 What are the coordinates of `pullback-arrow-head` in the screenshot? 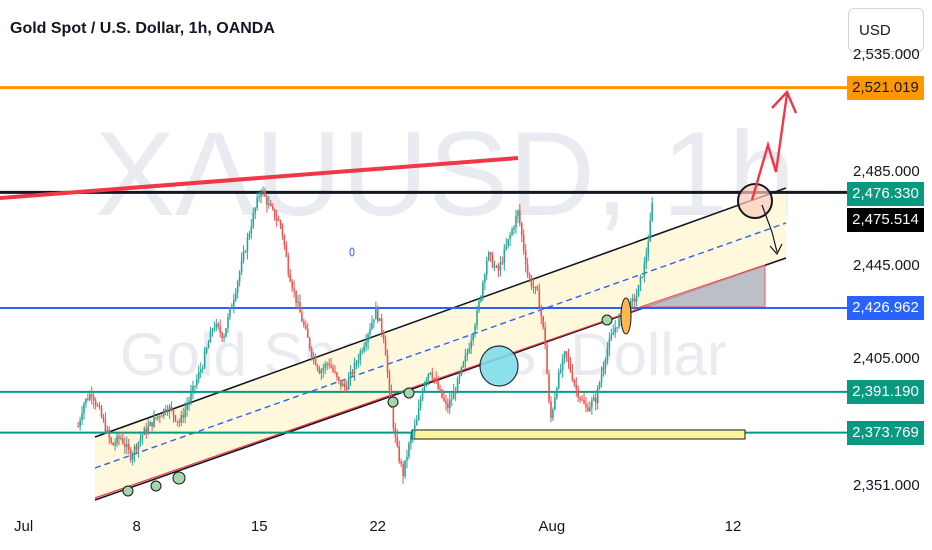 It's located at (776, 249).